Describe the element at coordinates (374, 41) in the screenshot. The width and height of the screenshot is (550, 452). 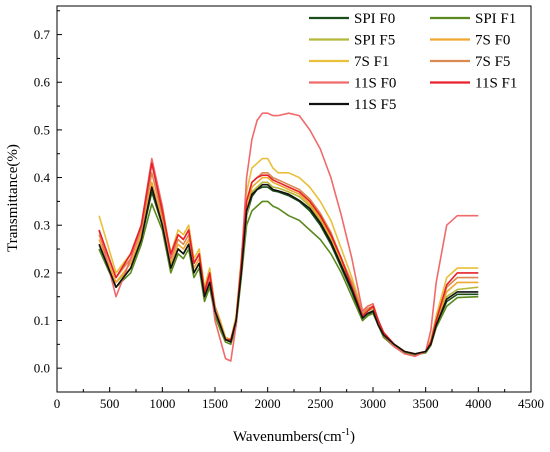
I see `legend-label: SPI F5` at that location.